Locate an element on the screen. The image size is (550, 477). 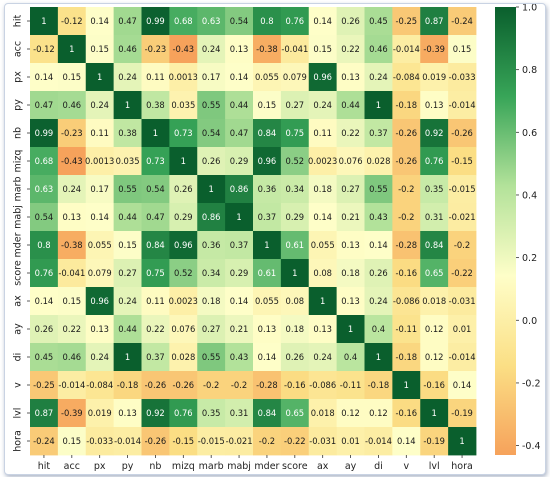
cell-value-label: 0.45 is located at coordinates (378, 21).